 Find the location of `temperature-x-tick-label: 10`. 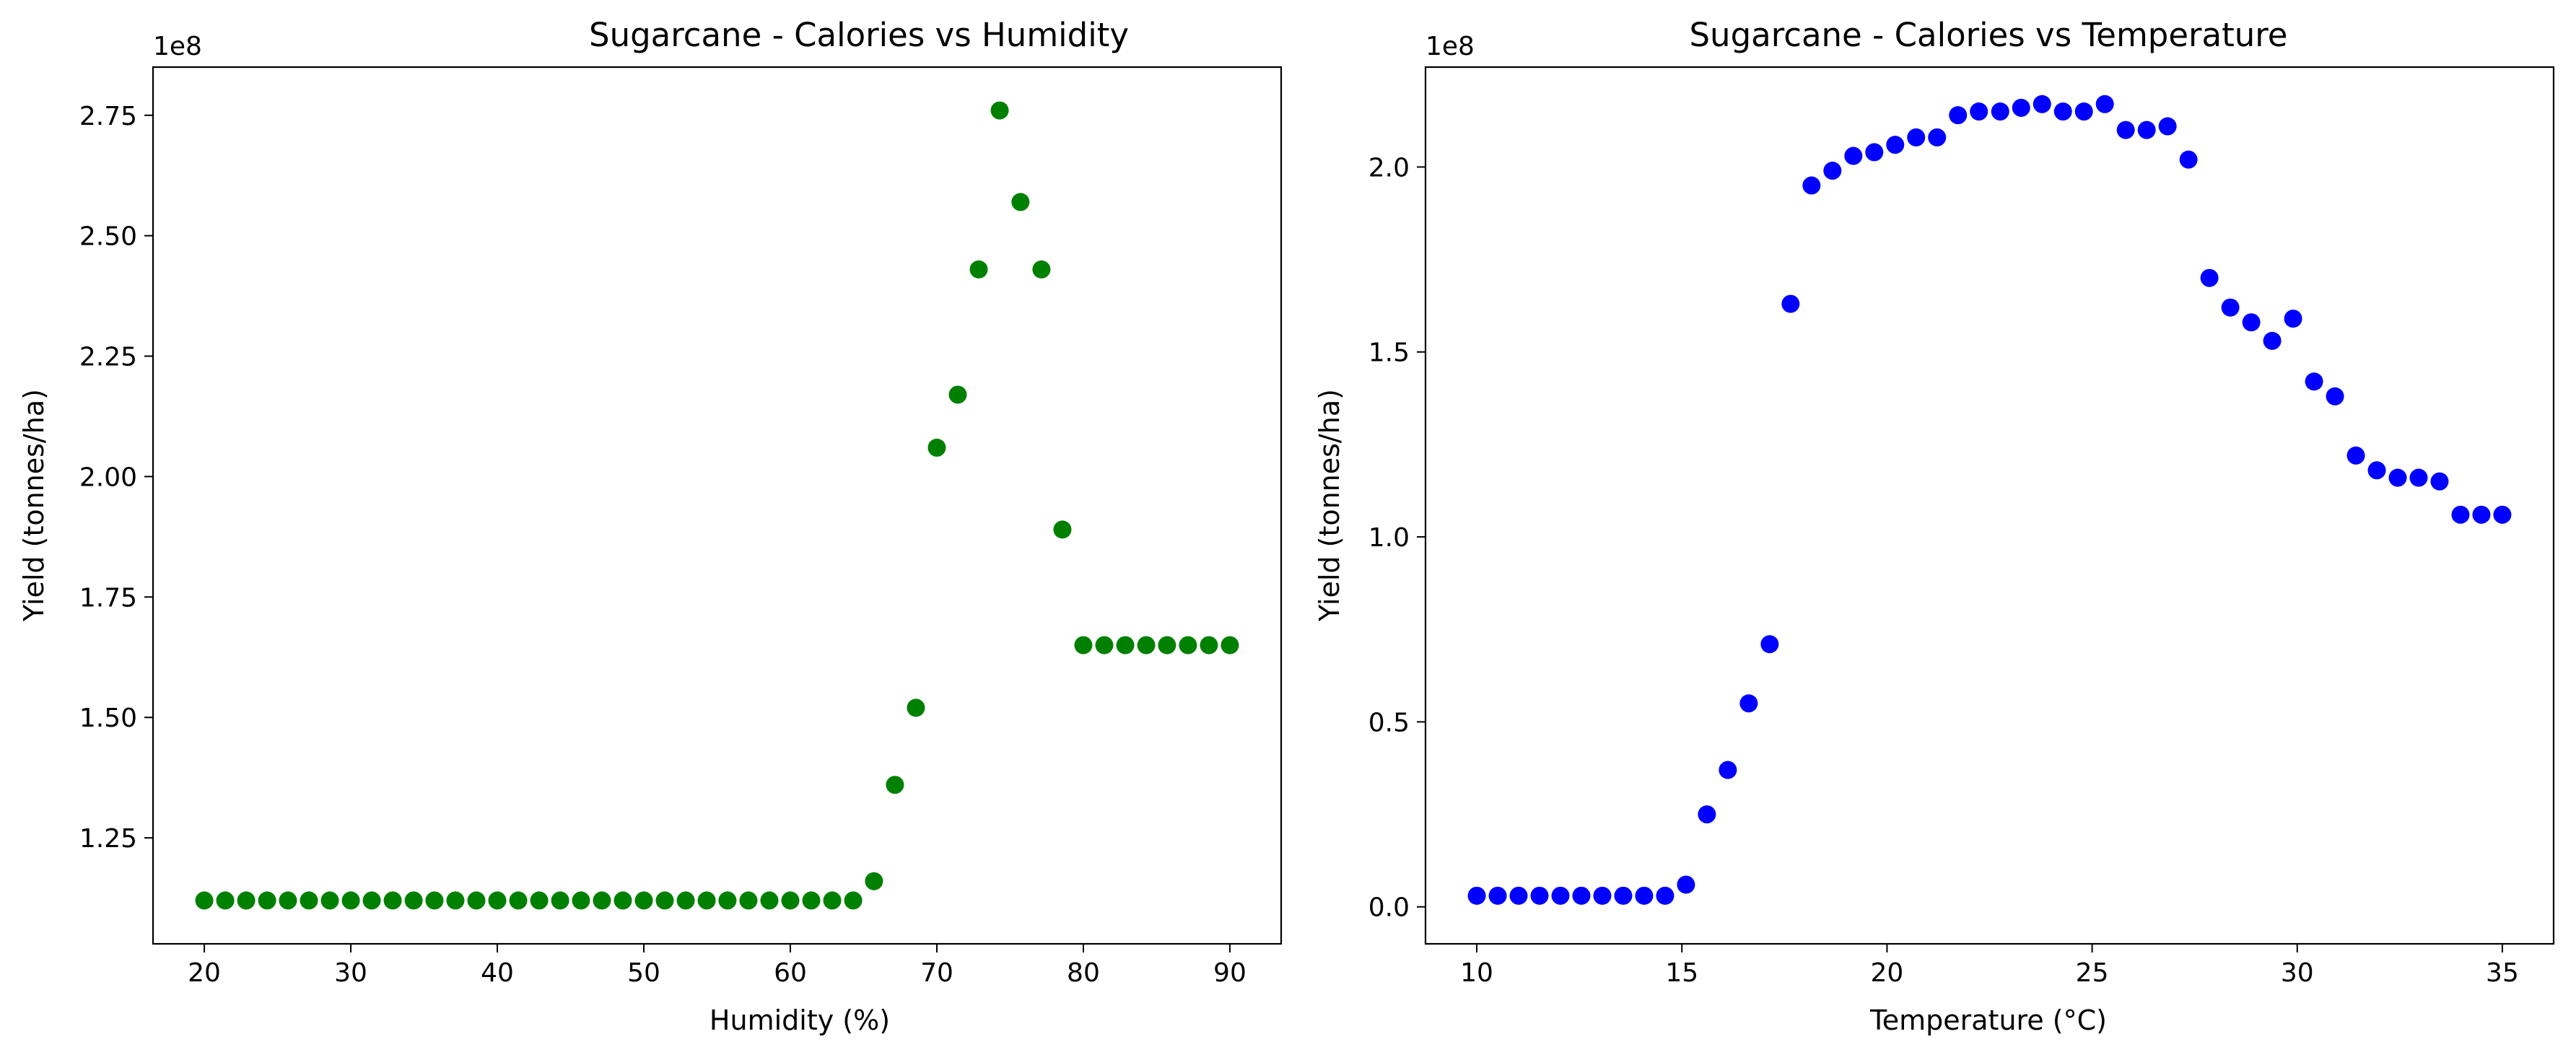

temperature-x-tick-label: 10 is located at coordinates (1476, 973).